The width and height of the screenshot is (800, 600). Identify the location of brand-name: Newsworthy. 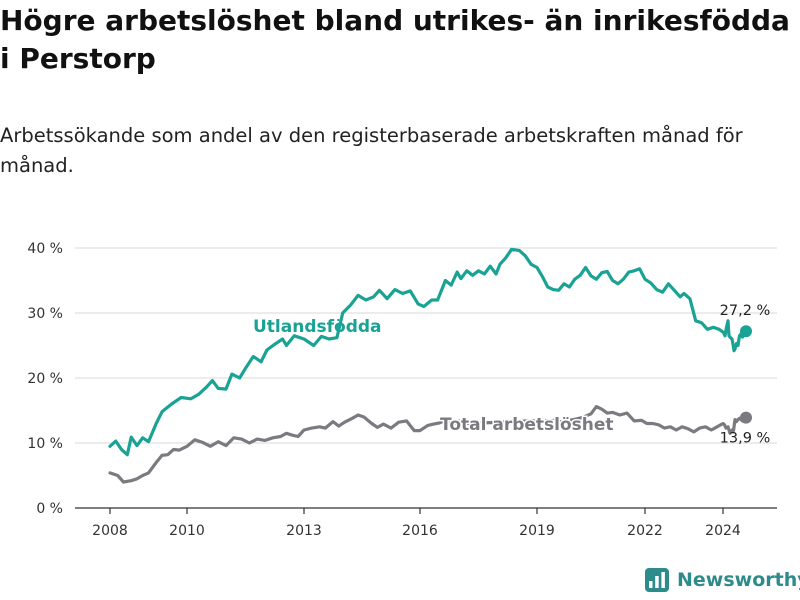
(738, 580).